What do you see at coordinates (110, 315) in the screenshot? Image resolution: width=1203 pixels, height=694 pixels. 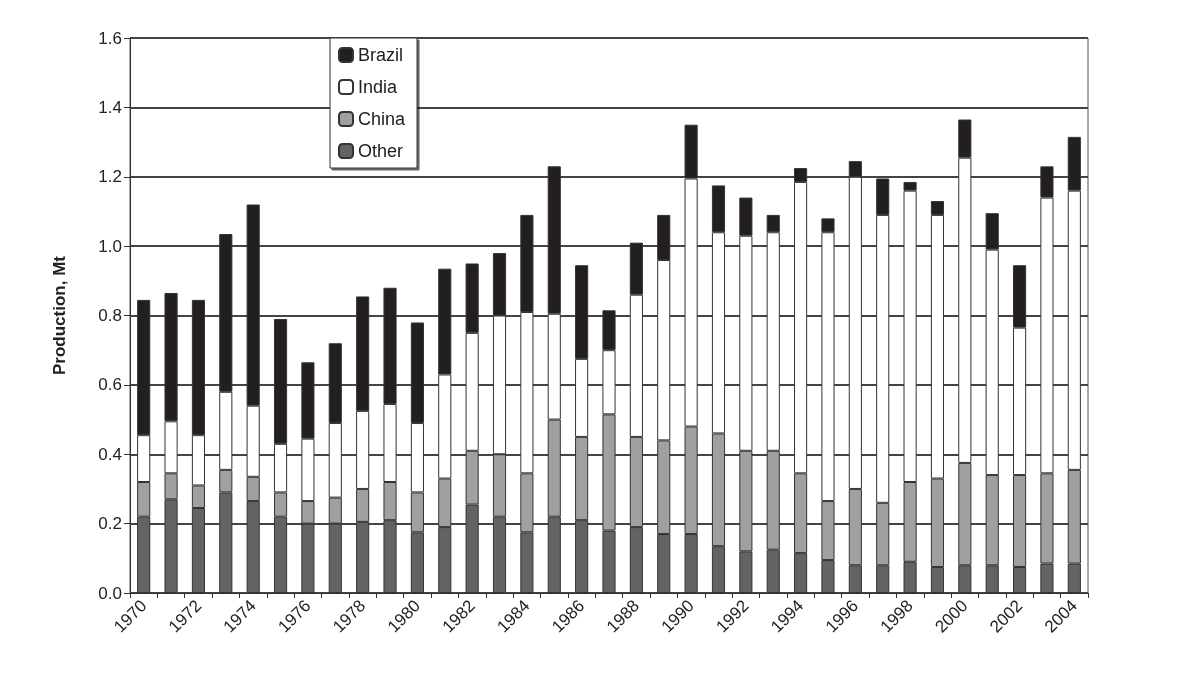 I see `y-tick-label: 0.8` at bounding box center [110, 315].